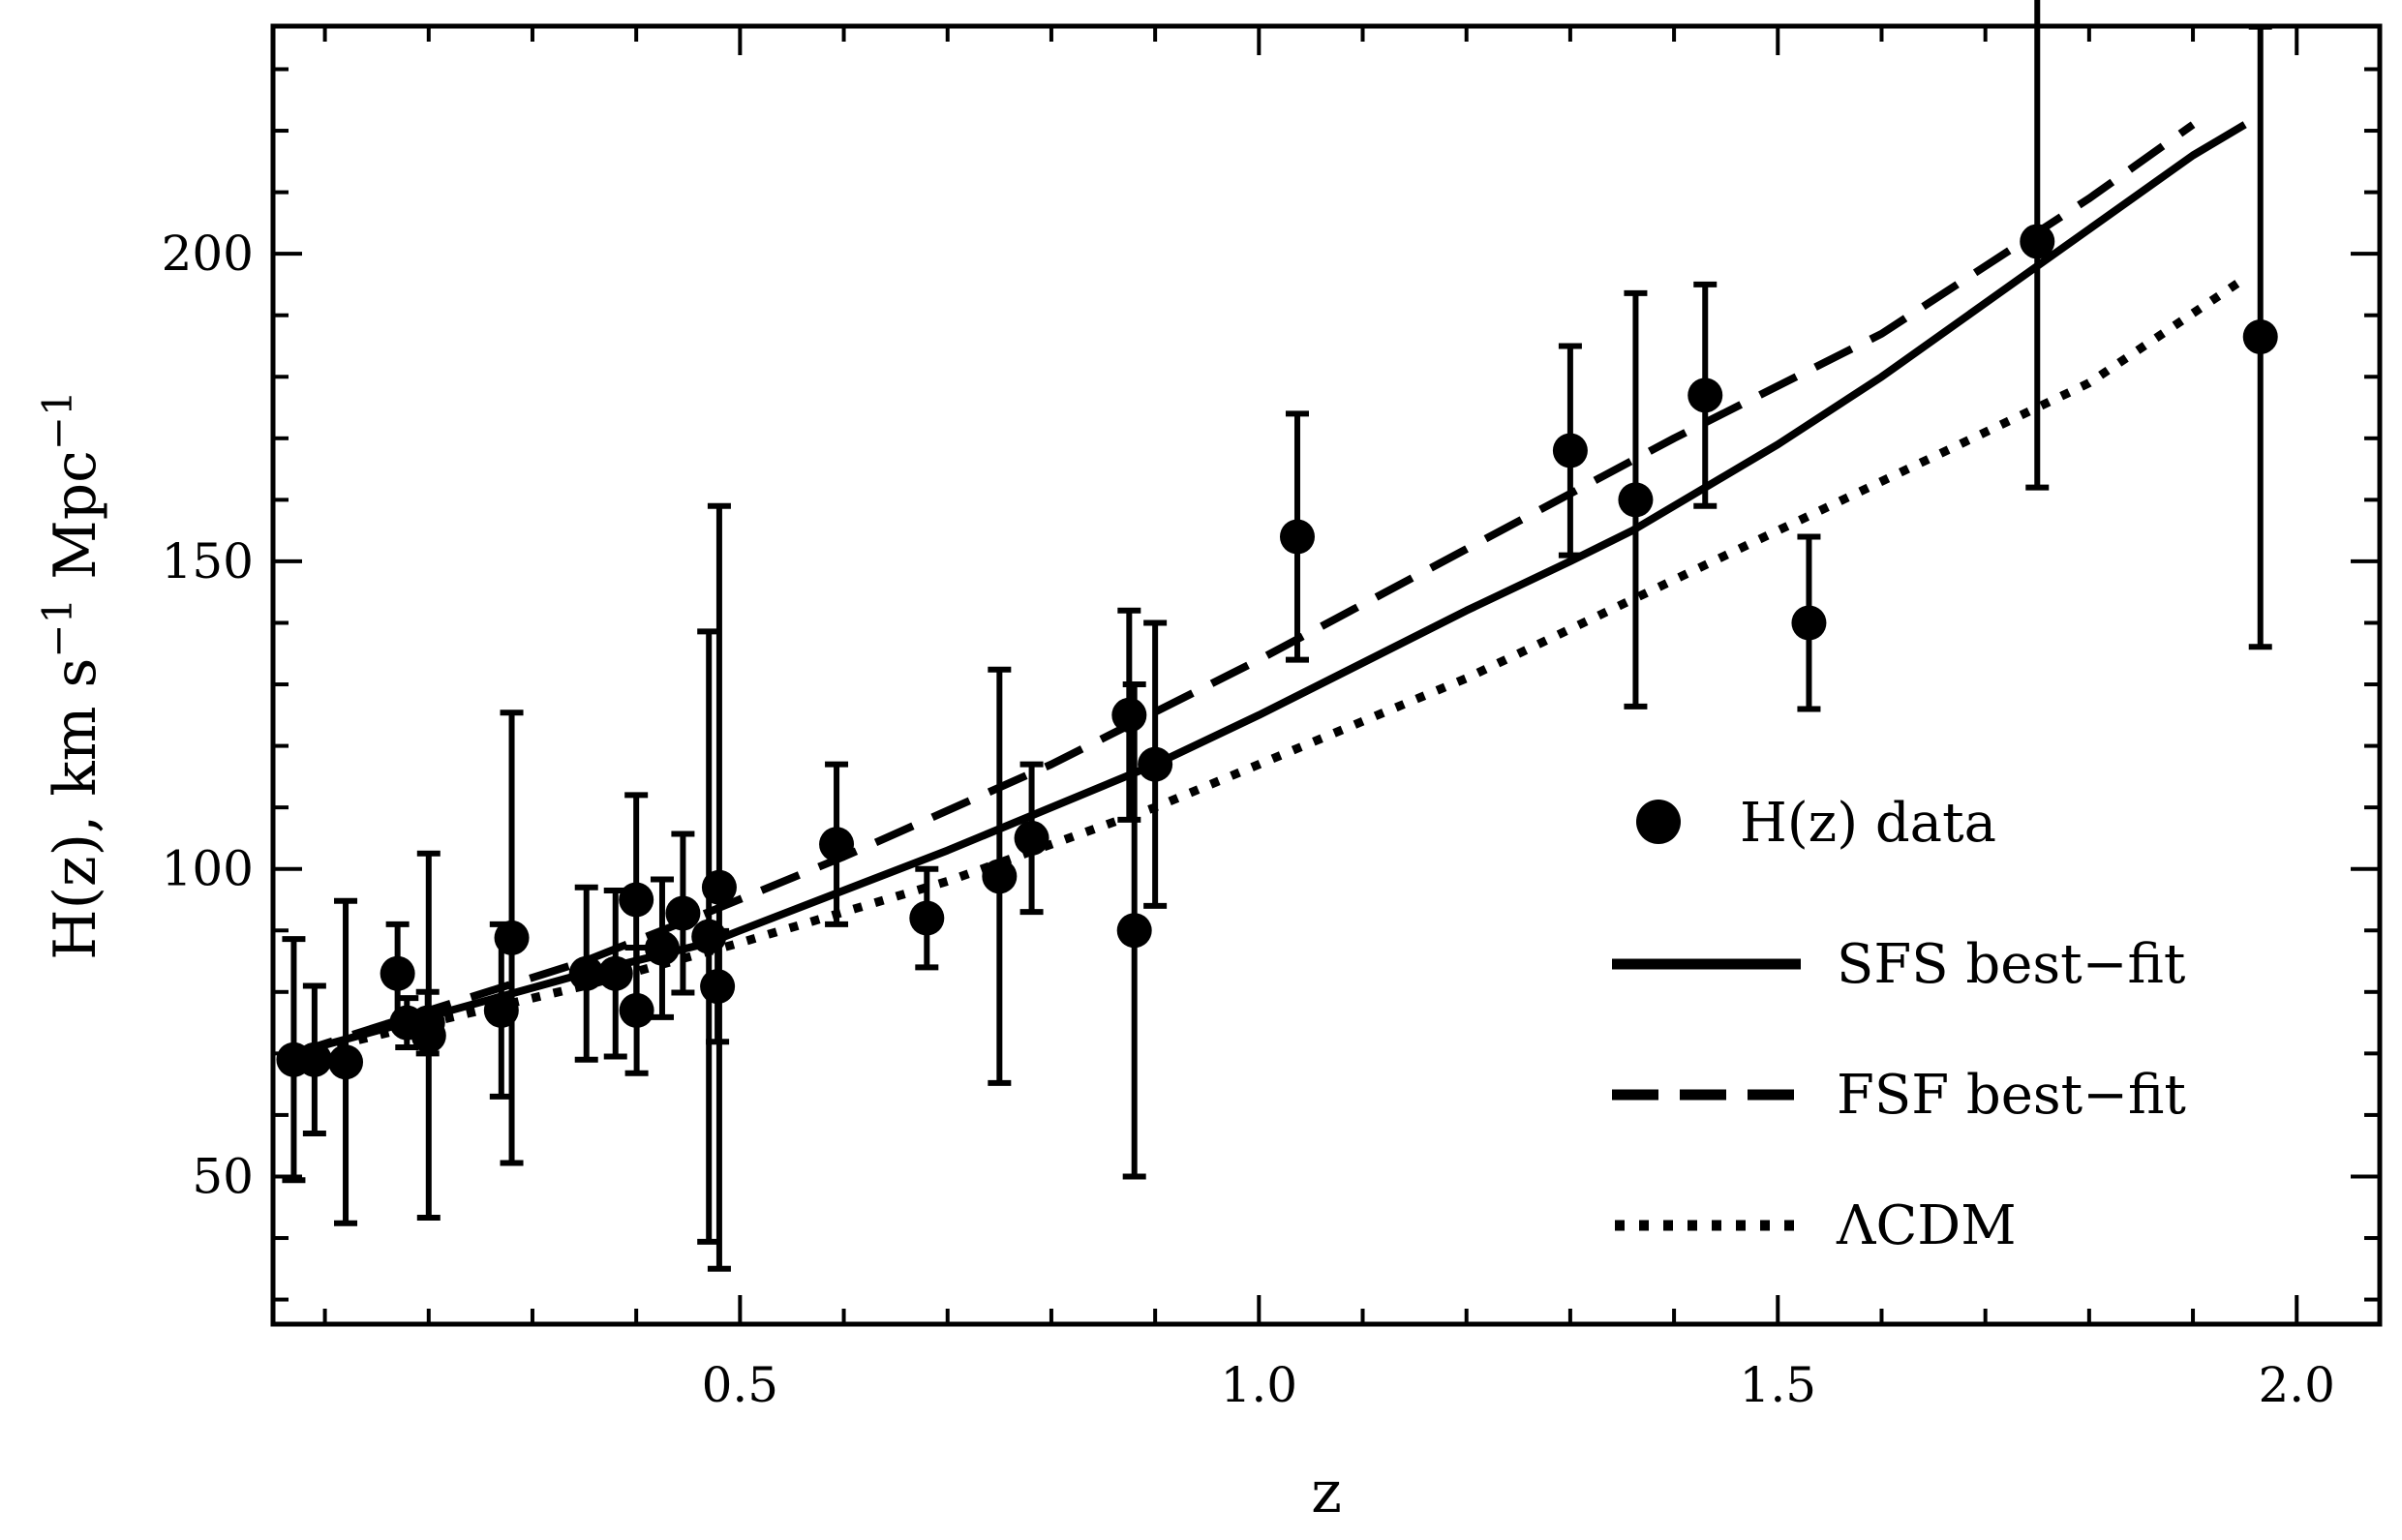  What do you see at coordinates (1658, 822) in the screenshot?
I see `legend-marker-data` at bounding box center [1658, 822].